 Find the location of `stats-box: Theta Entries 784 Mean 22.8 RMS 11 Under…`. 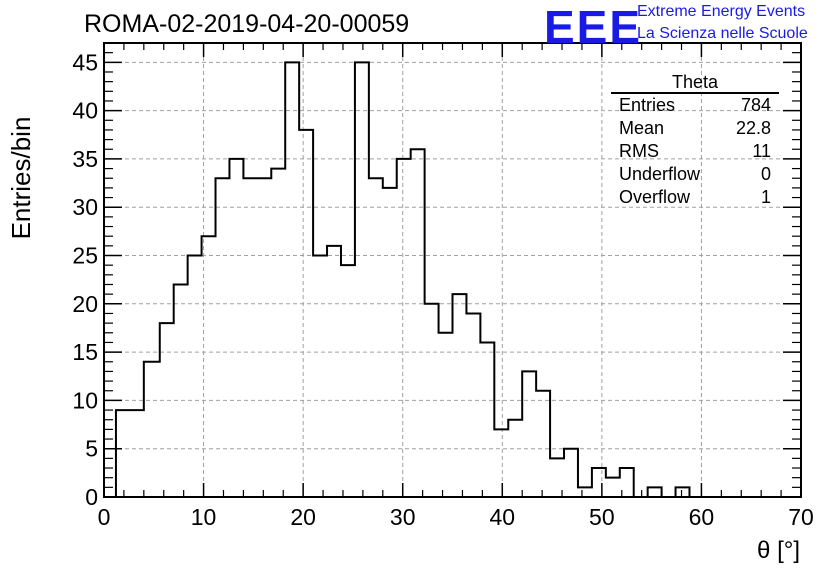

stats-box: Theta Entries 784 Mean 22.8 RMS 11 Under… is located at coordinates (695, 140).